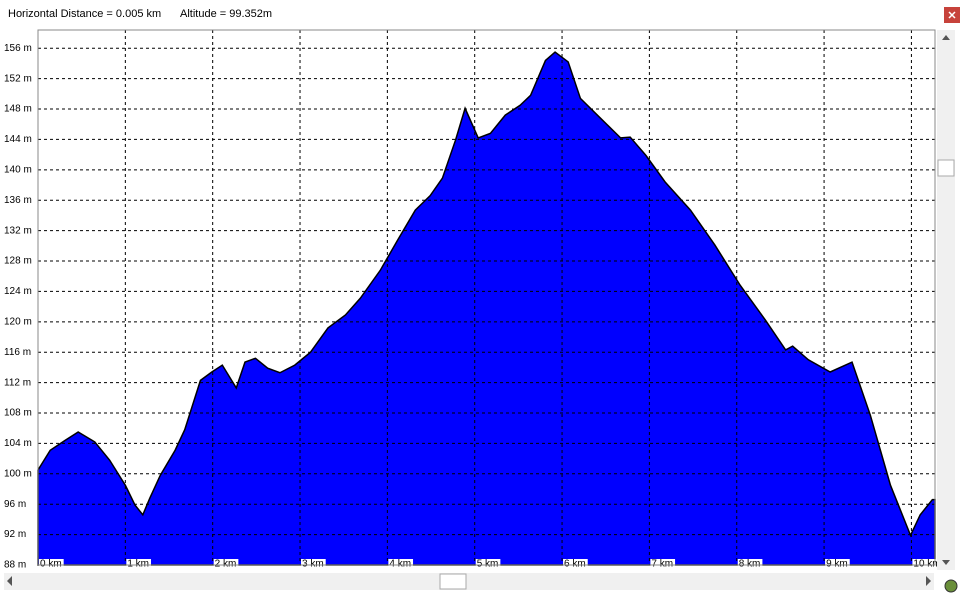 The width and height of the screenshot is (965, 600). What do you see at coordinates (946, 168) in the screenshot?
I see `v-scroll-thumb` at bounding box center [946, 168].